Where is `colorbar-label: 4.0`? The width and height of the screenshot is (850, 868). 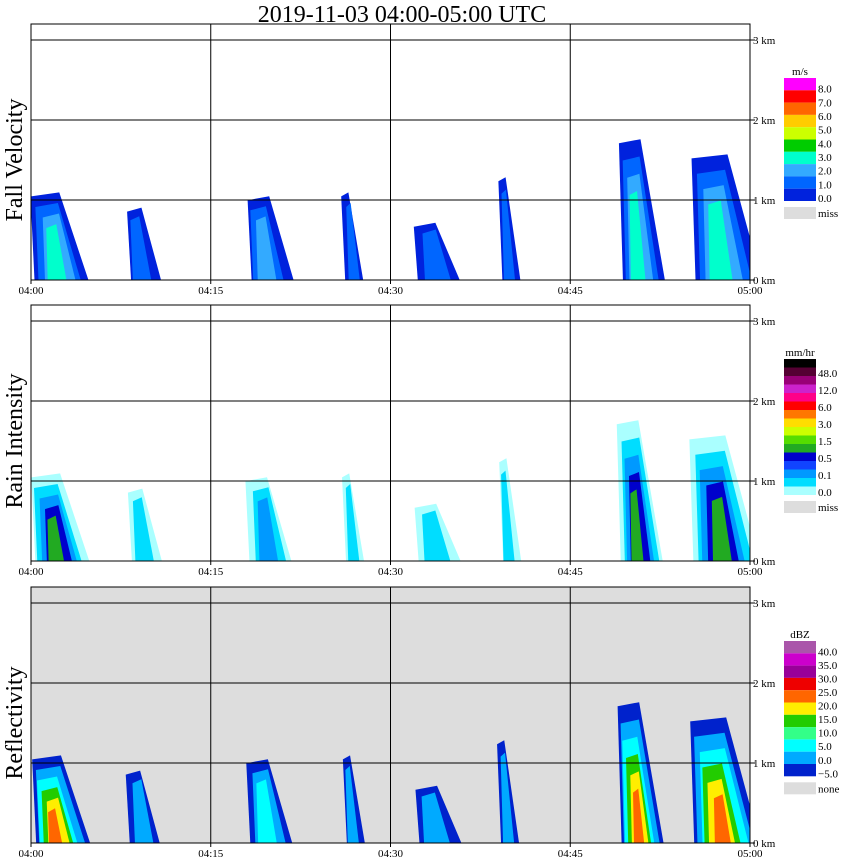 colorbar-label: 4.0 is located at coordinates (825, 144).